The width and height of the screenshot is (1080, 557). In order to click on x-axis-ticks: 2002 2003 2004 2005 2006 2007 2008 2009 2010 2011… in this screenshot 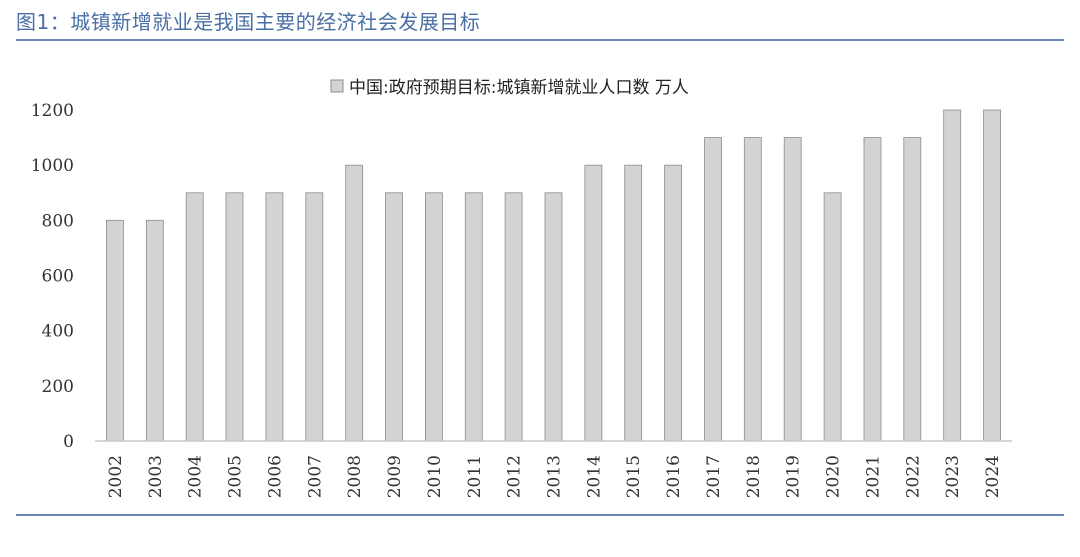, I will do `click(554, 476)`.